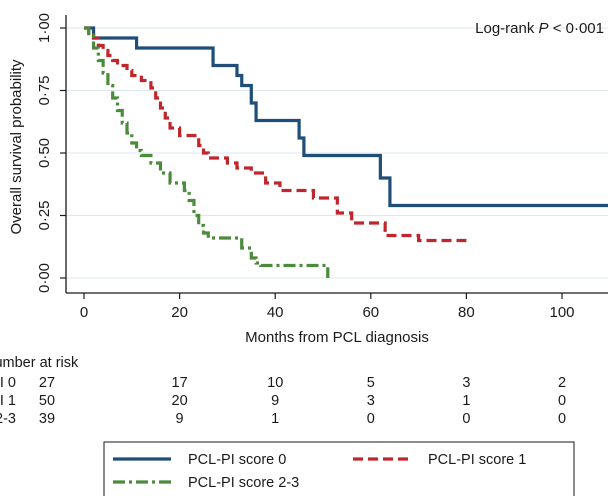 The image size is (608, 496). What do you see at coordinates (44, 278) in the screenshot?
I see `y-tick-label-0: 0·00` at bounding box center [44, 278].